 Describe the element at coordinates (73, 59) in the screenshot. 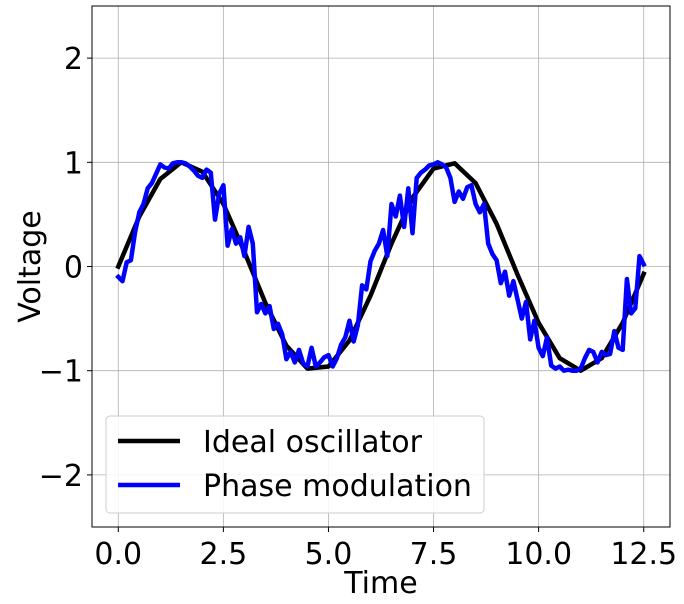

I see `y-tick-label-4: 2` at that location.